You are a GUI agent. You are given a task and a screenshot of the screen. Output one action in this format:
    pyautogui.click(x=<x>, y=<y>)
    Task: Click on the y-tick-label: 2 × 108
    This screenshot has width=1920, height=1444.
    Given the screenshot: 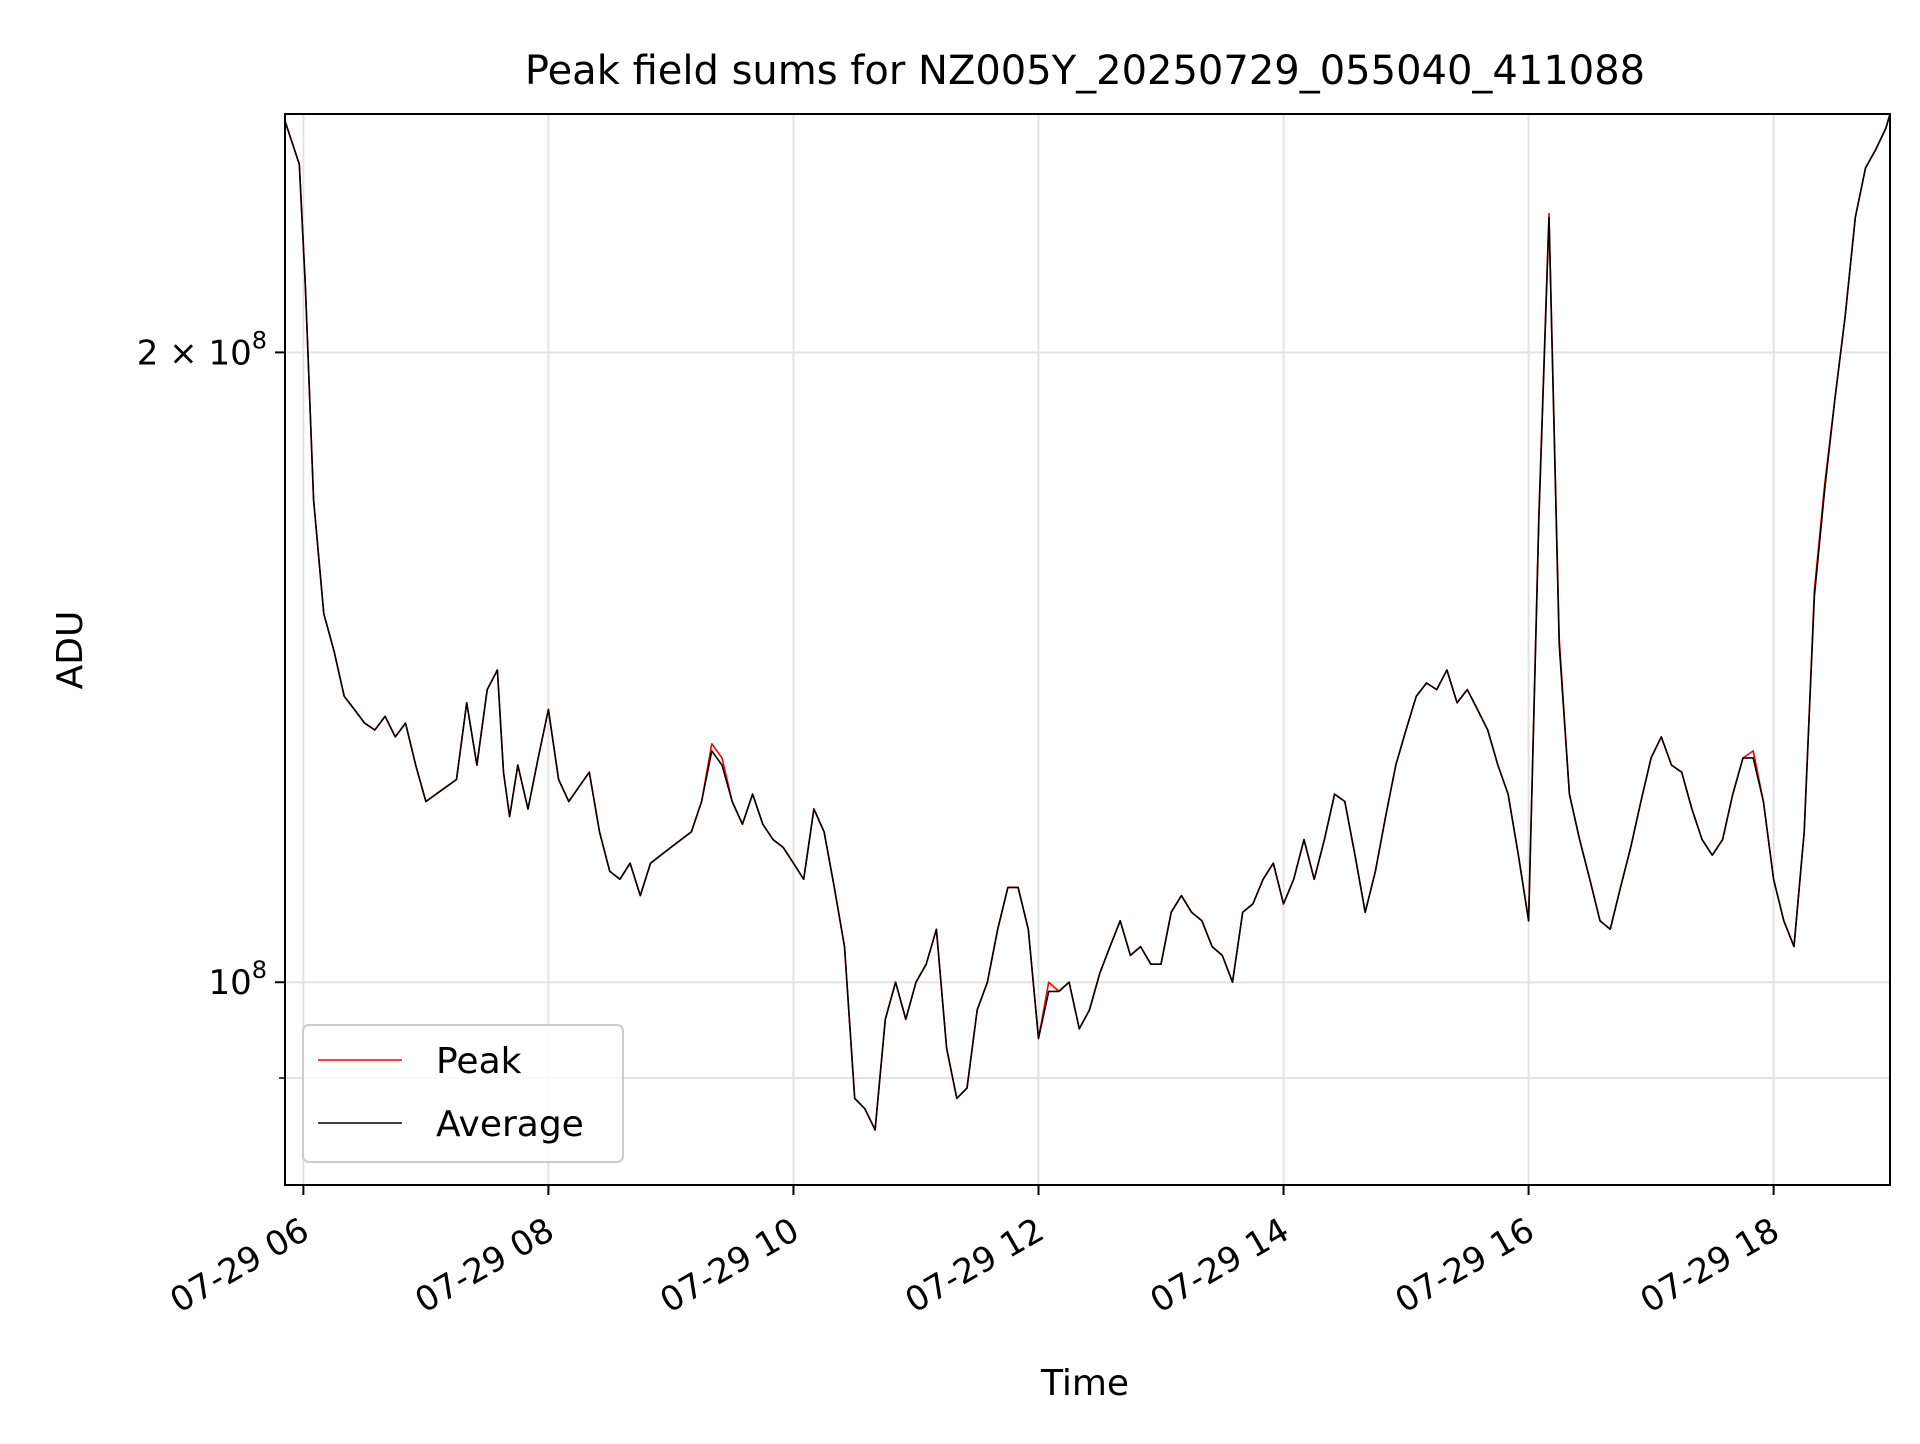 What is the action you would take?
    pyautogui.click(x=202, y=349)
    